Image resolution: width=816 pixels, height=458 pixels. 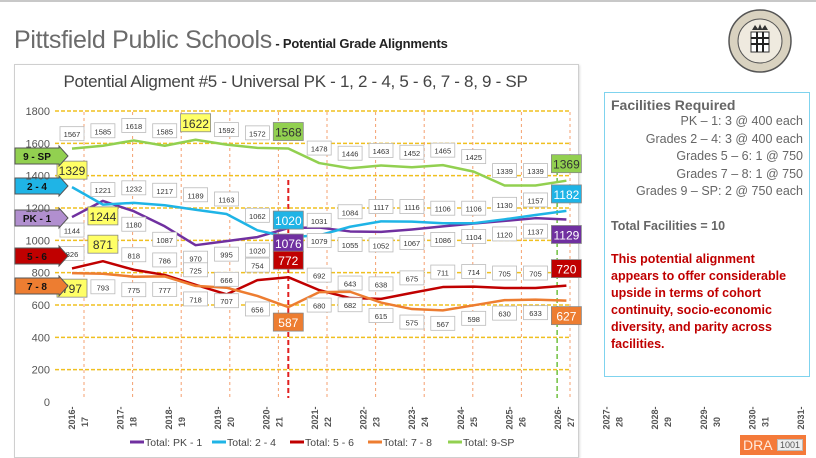 What do you see at coordinates (443, 273) in the screenshot?
I see `data-label: 711` at bounding box center [443, 273].